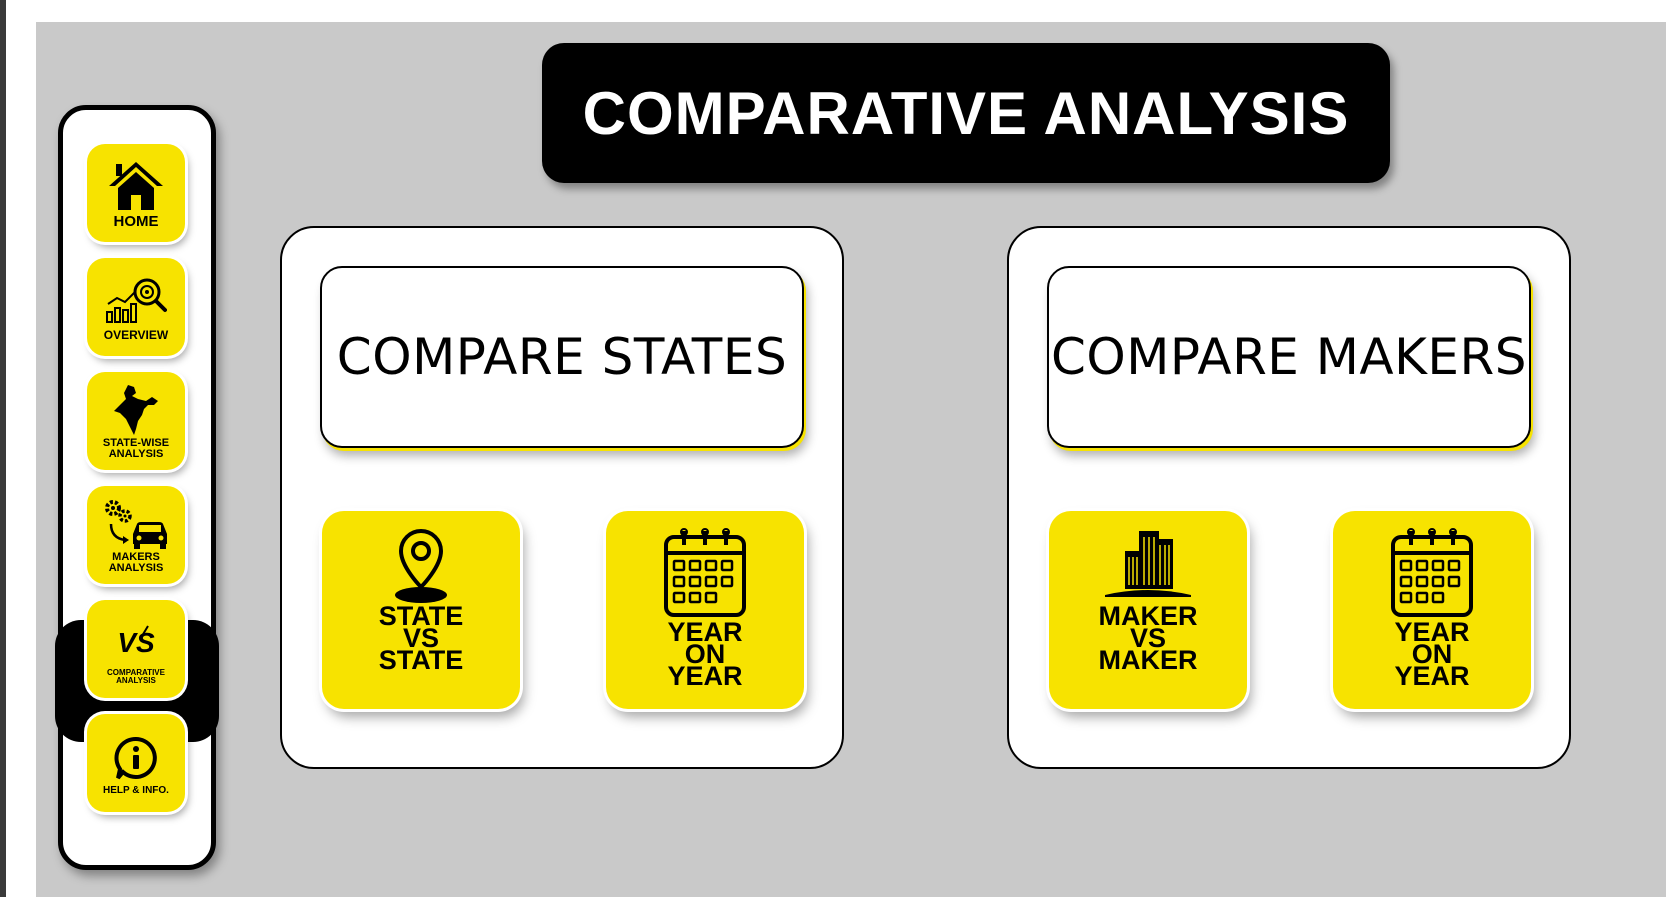  I want to click on nav-overview-label: OVERVIEW, so click(136, 335).